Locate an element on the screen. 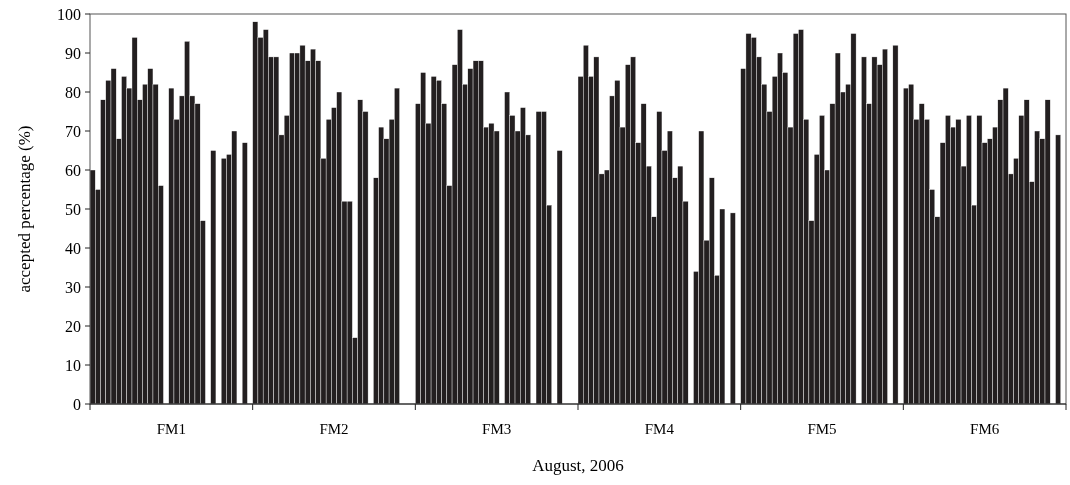 The height and width of the screenshot is (485, 1070). x-tick-label: FM2 is located at coordinates (334, 429).